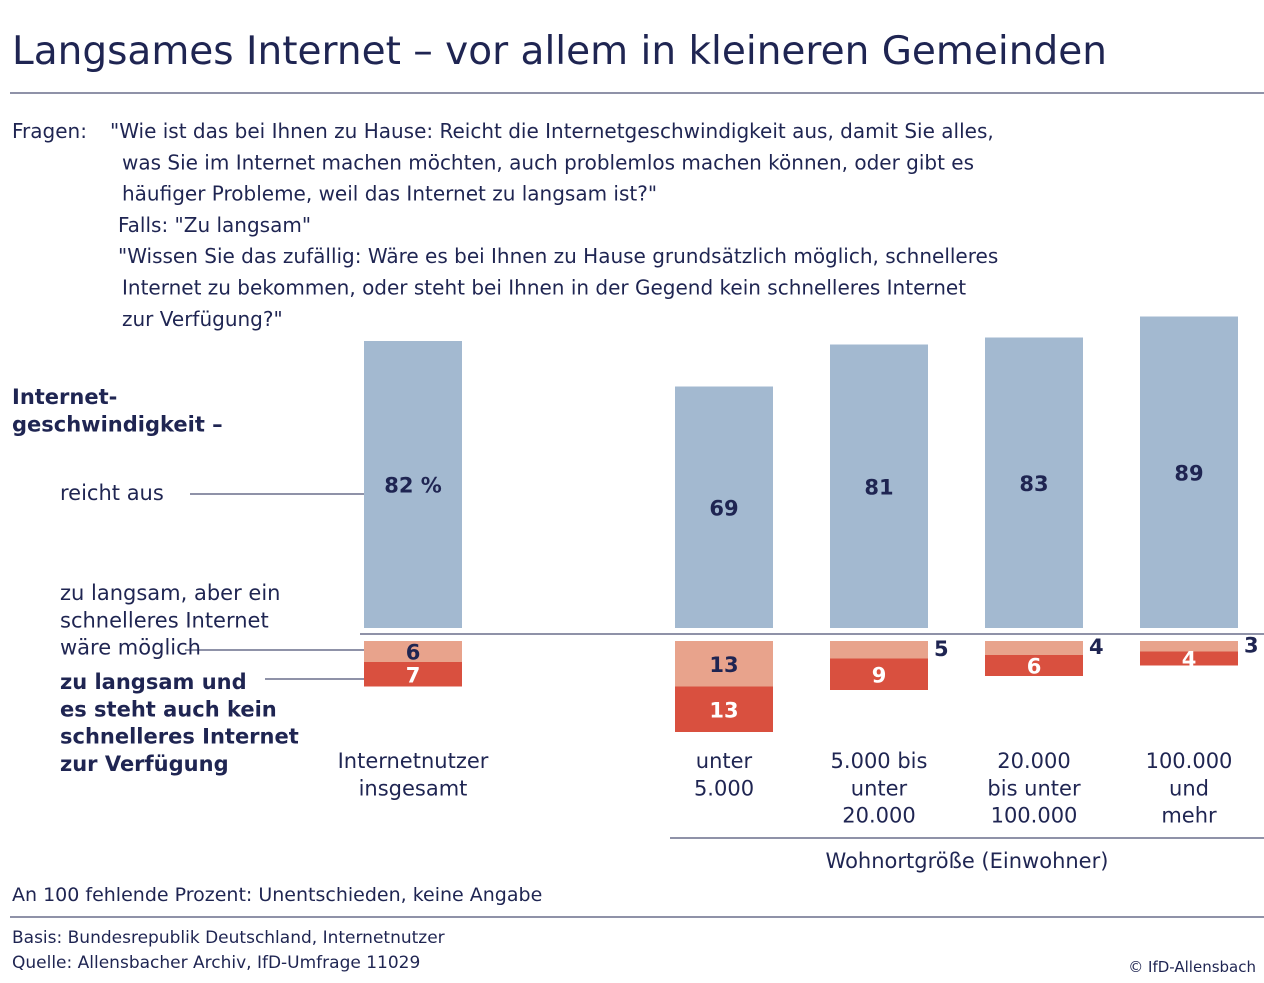 Image resolution: width=1264 pixels, height=983 pixels. What do you see at coordinates (1251, 645) in the screenshot?
I see `value-label: 3` at bounding box center [1251, 645].